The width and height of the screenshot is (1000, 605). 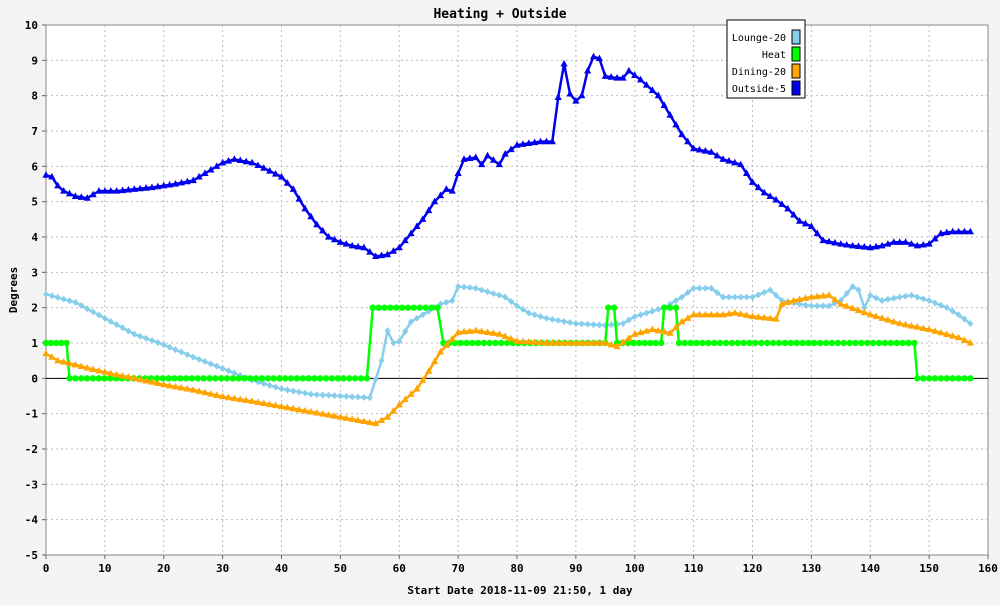 I want to click on x-tick-label: 140, so click(x=870, y=568).